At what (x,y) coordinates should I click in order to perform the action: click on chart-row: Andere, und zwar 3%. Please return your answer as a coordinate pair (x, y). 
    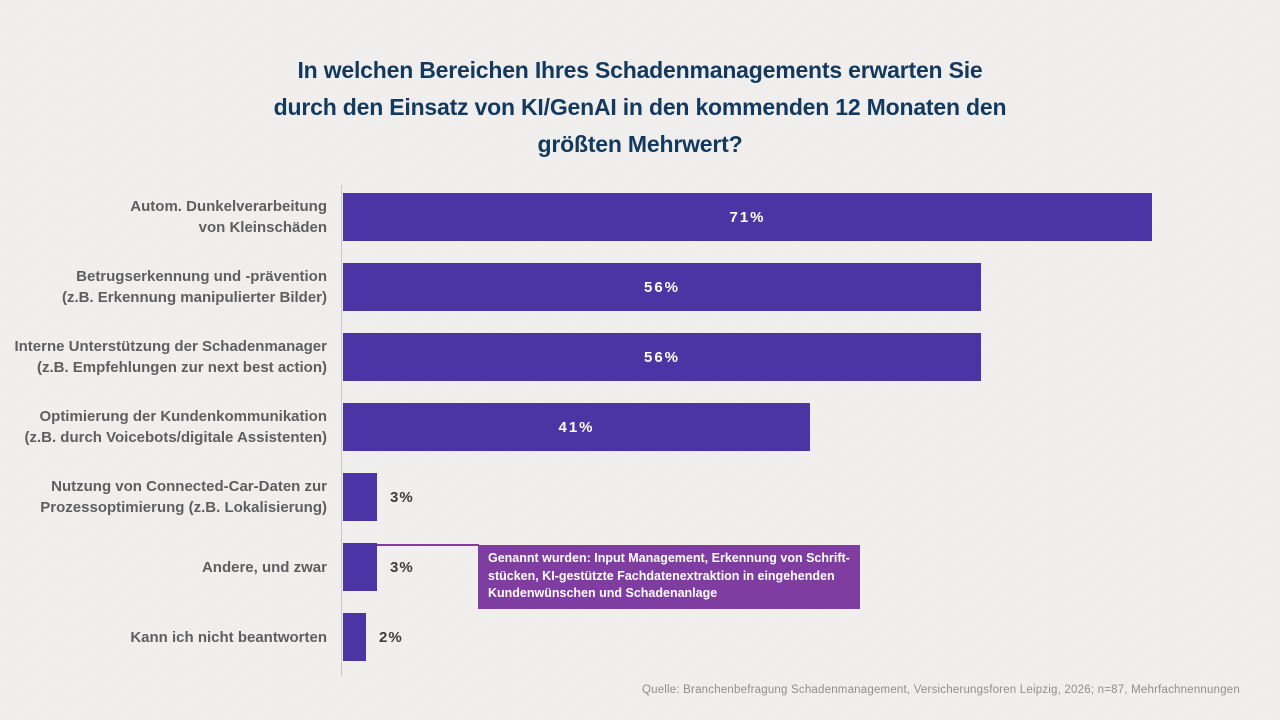
    Looking at the image, I should click on (640, 567).